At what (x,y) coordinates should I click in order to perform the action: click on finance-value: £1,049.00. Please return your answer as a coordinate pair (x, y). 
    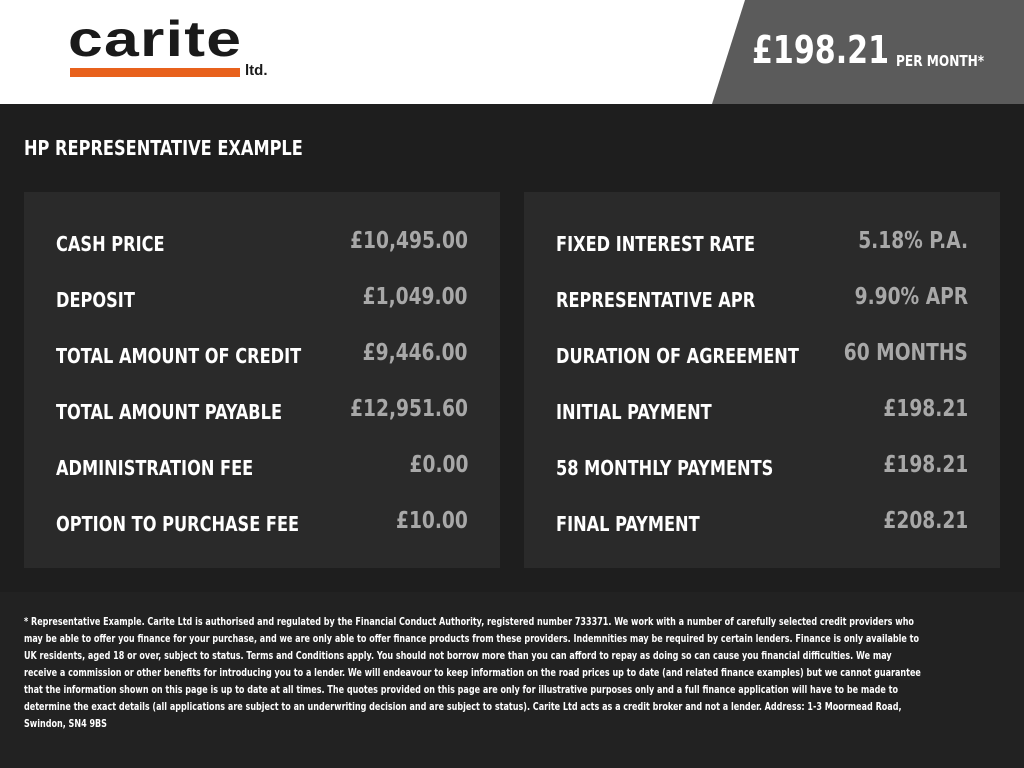
    Looking at the image, I should click on (415, 297).